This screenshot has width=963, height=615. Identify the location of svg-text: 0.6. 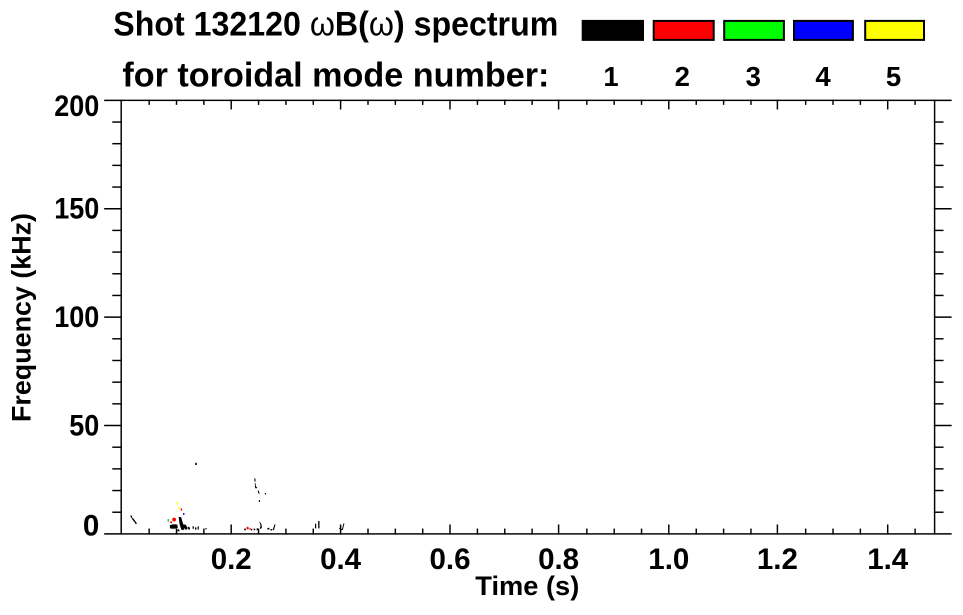
(449, 559).